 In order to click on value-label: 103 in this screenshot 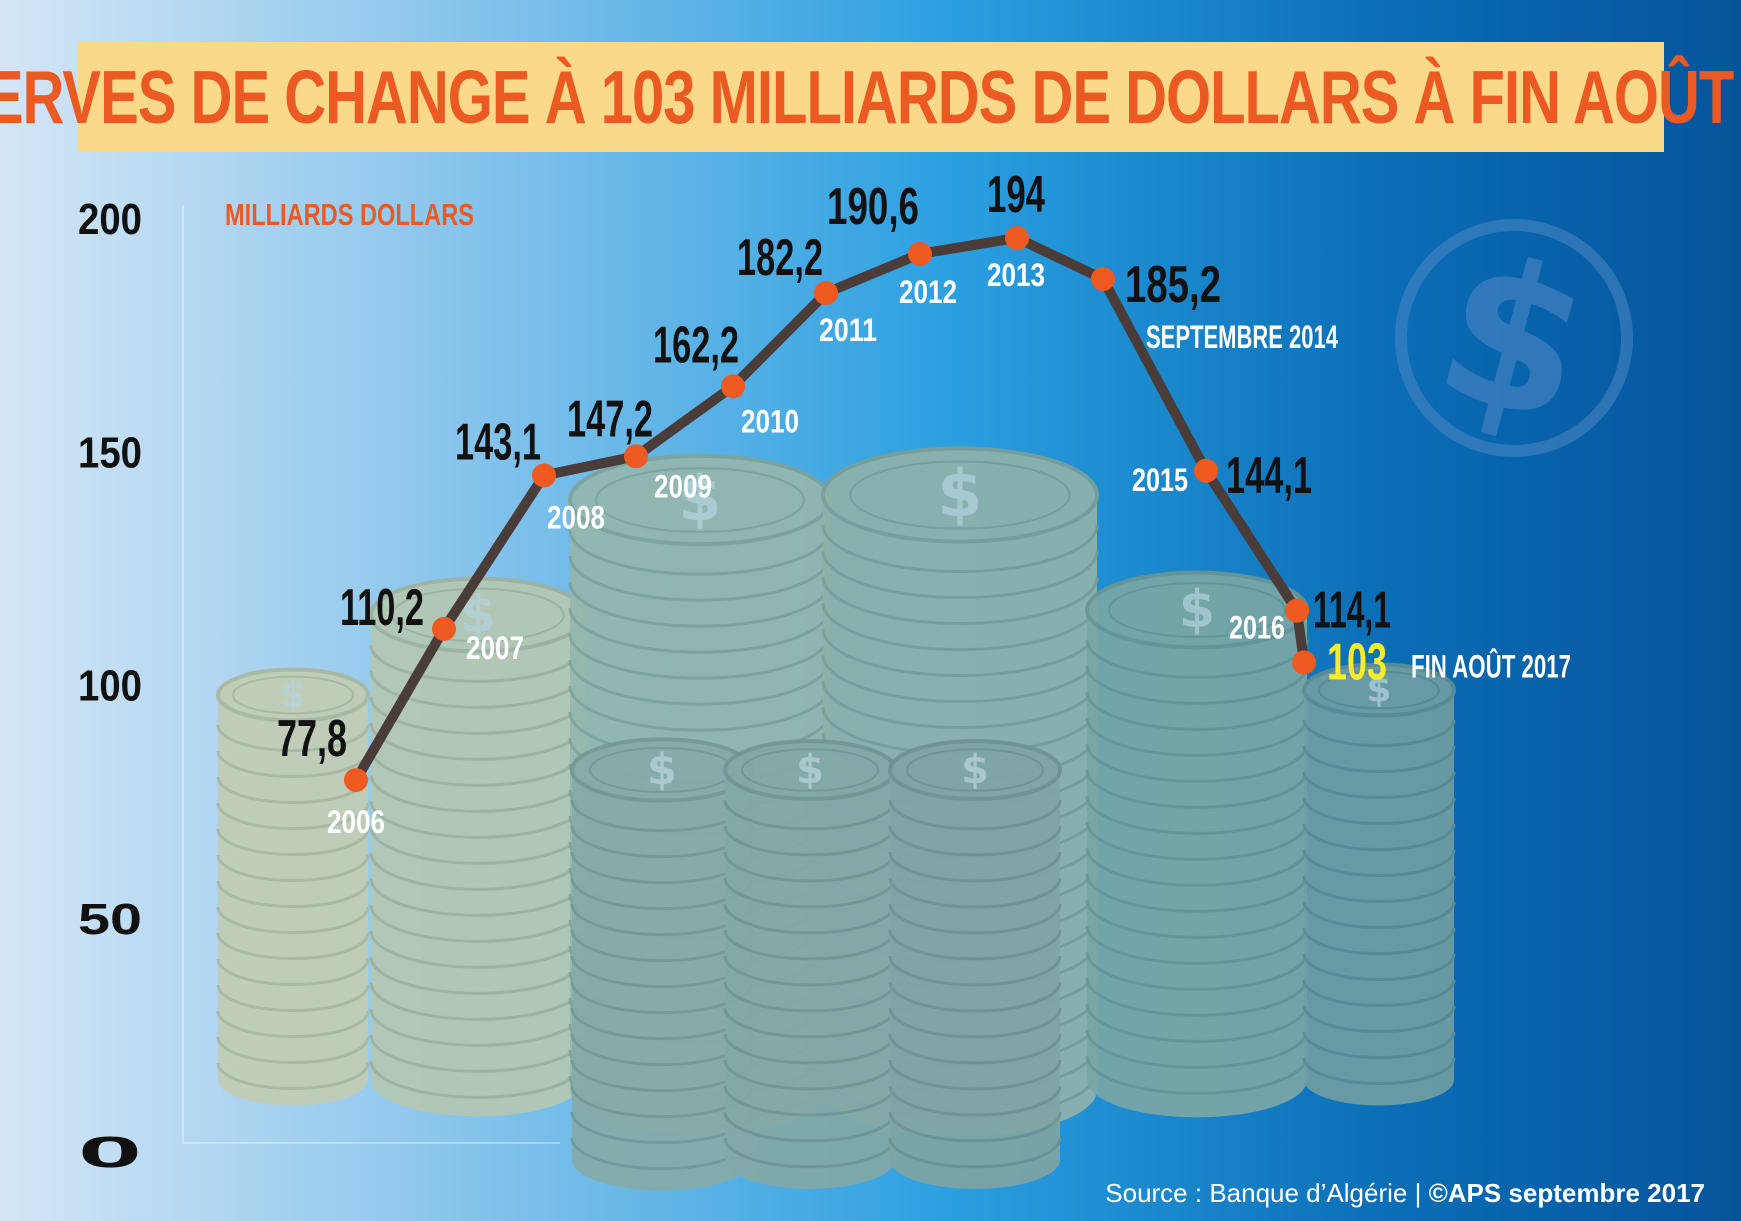, I will do `click(1357, 663)`.